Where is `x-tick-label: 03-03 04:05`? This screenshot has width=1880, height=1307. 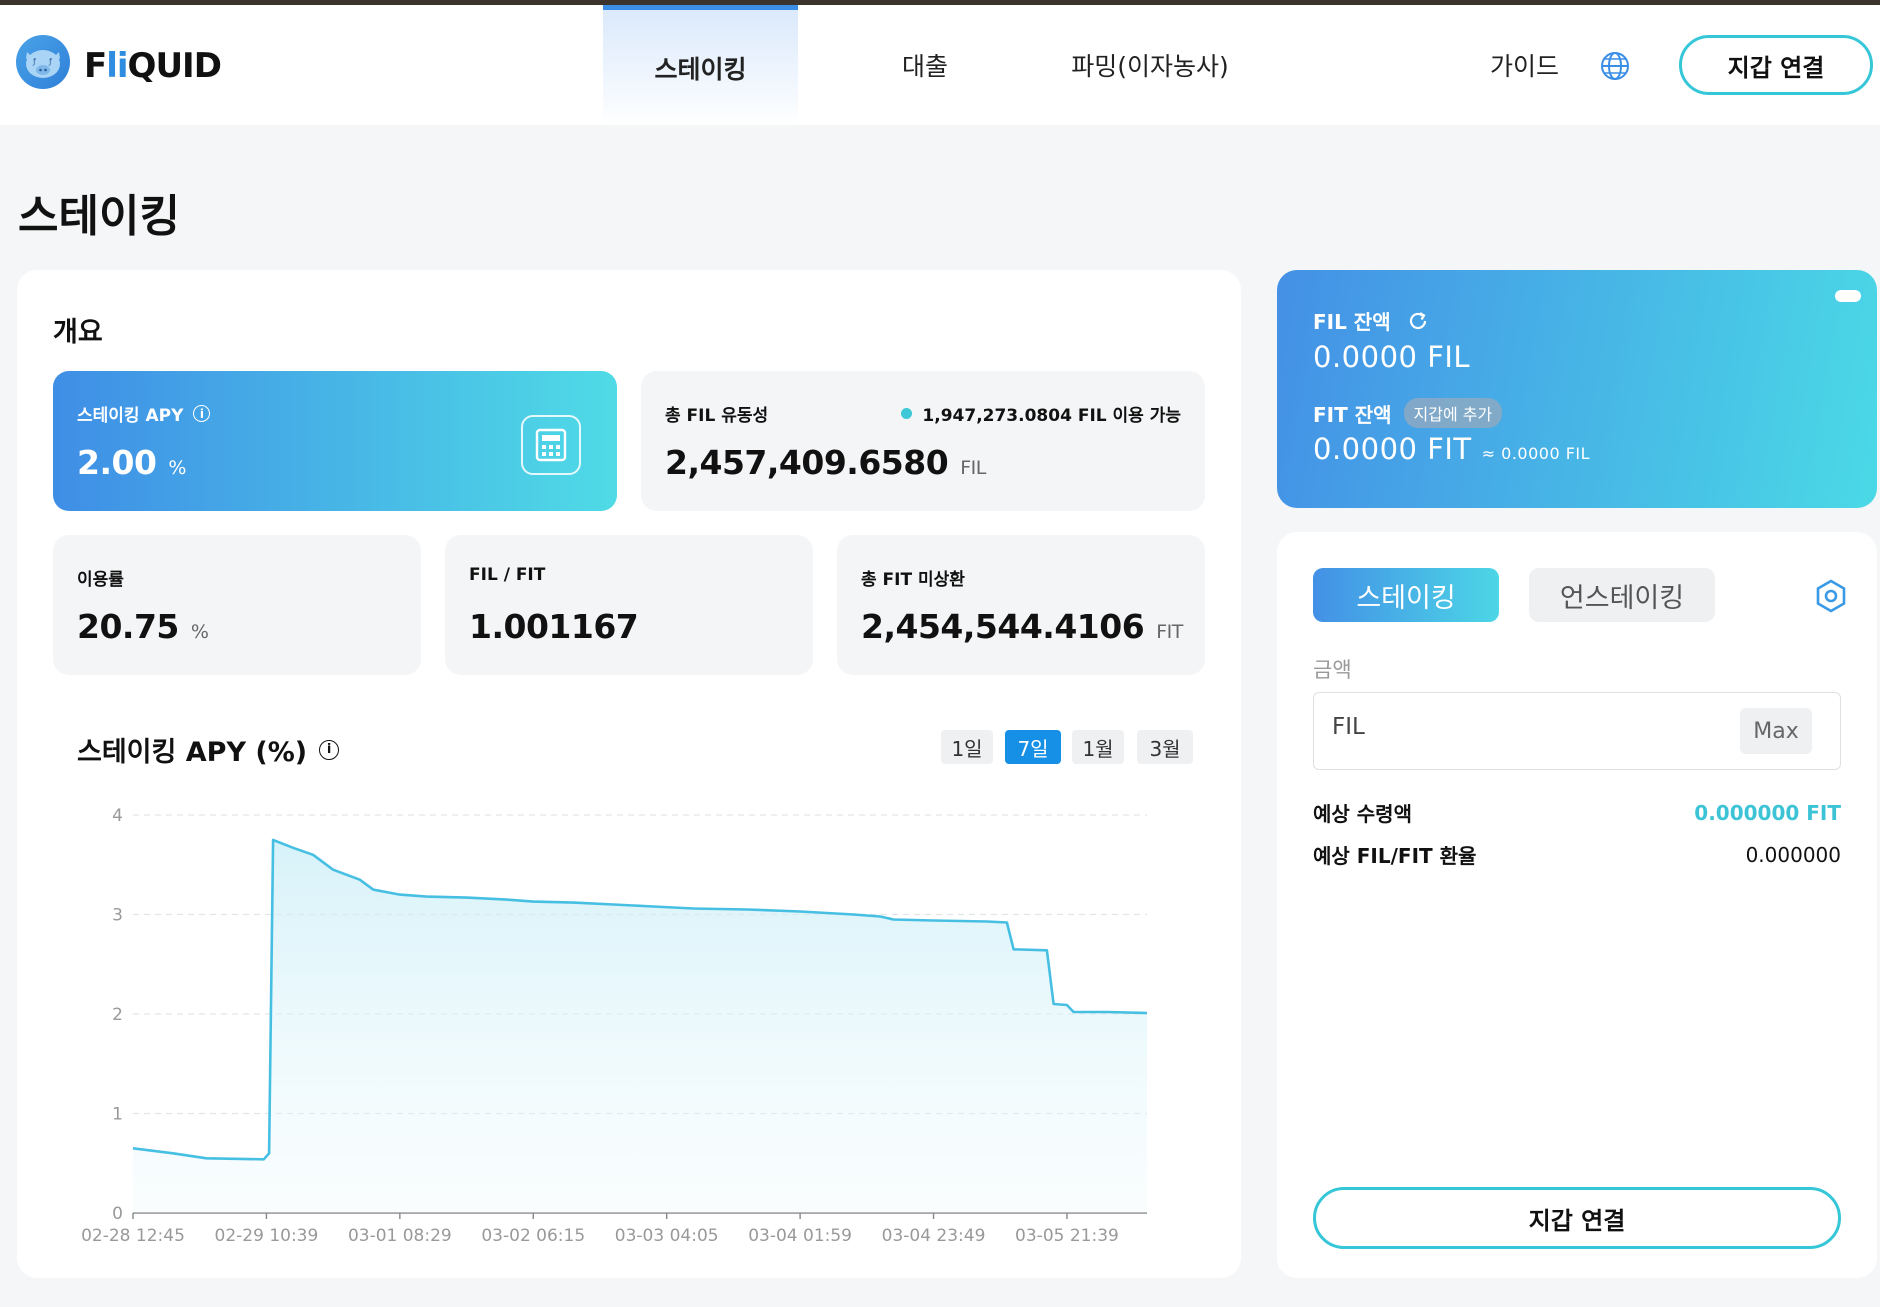 x-tick-label: 03-03 04:05 is located at coordinates (667, 1236).